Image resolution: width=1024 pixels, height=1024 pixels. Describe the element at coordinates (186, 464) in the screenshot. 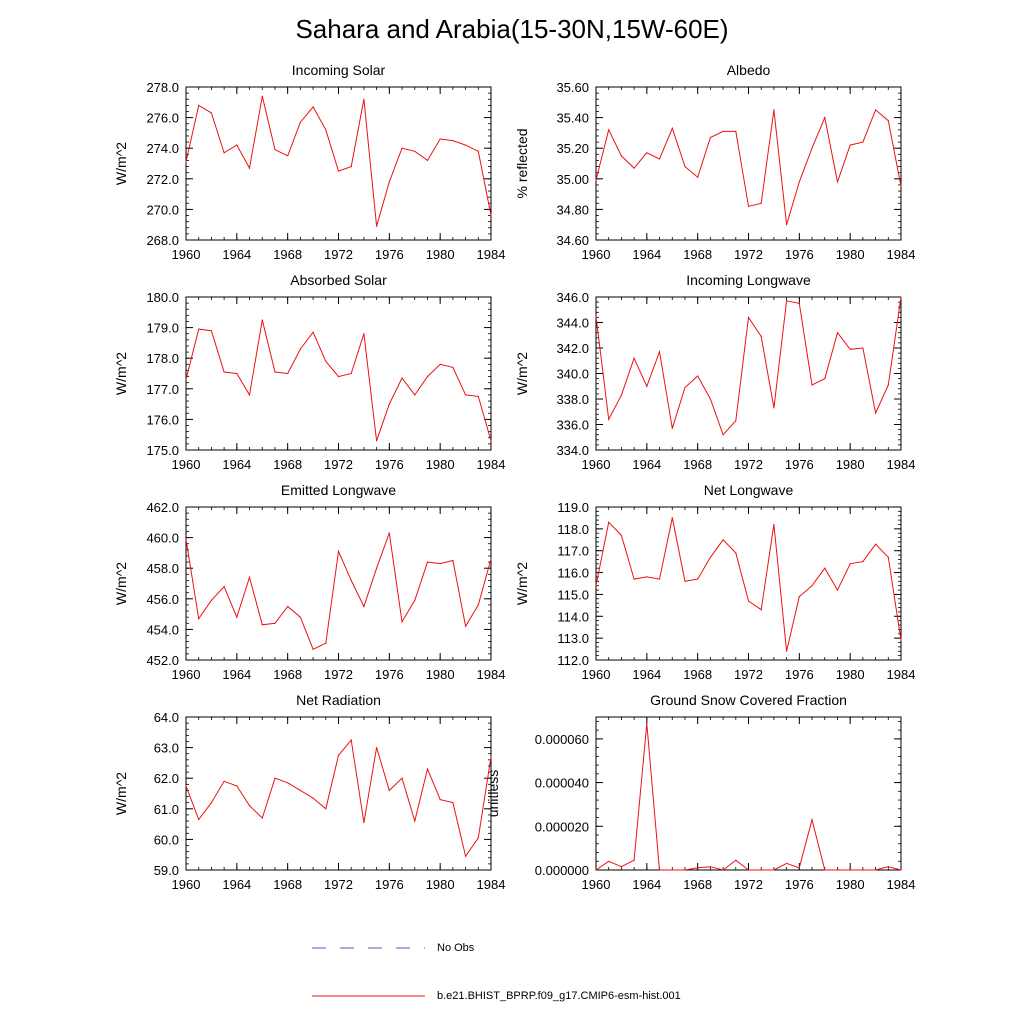

I see `x-tick-label: 1960` at that location.